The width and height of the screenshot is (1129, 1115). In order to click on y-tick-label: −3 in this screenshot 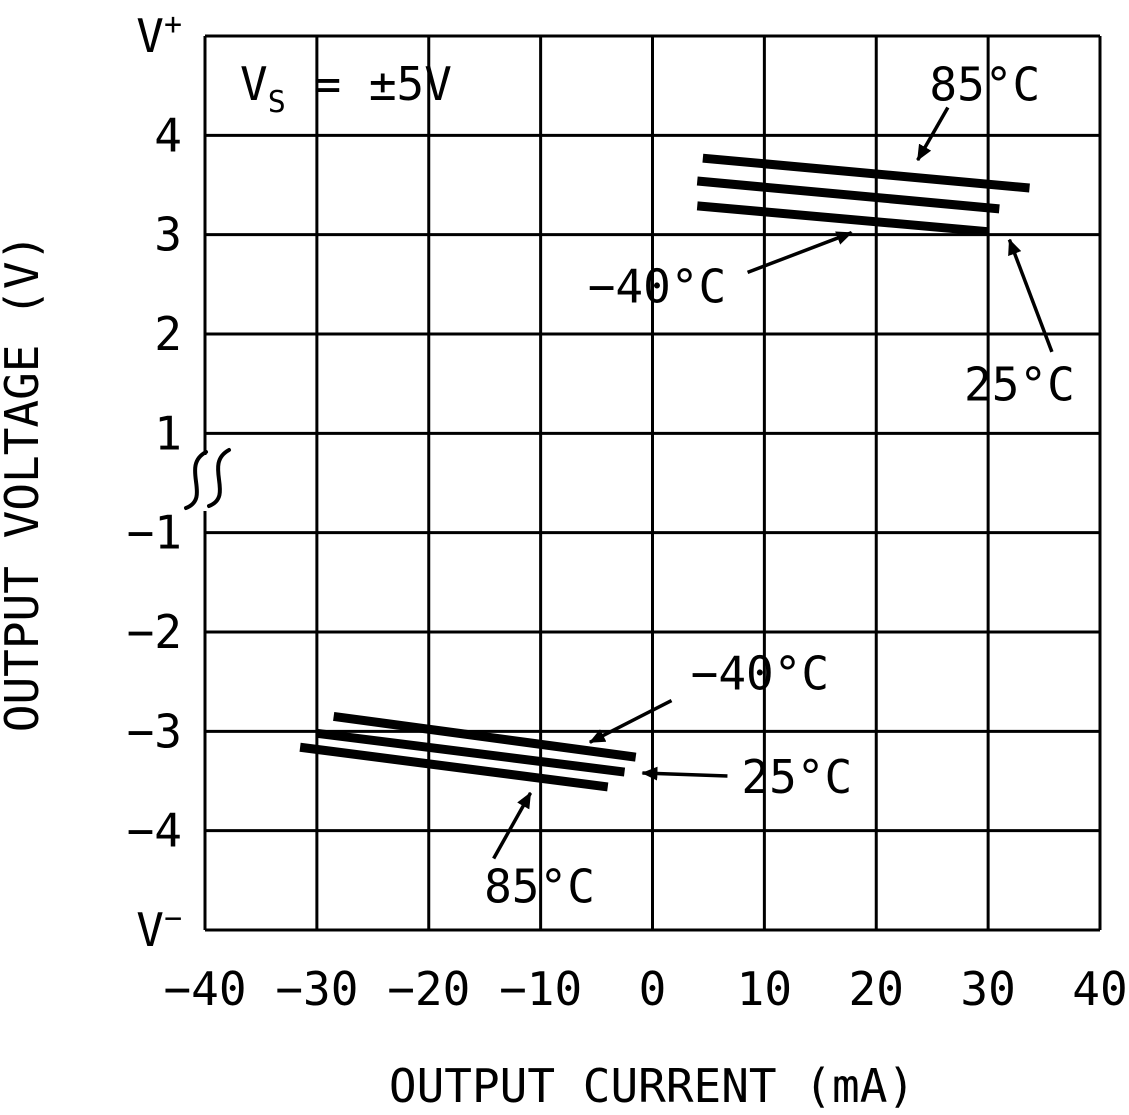, I will do `click(154, 731)`.